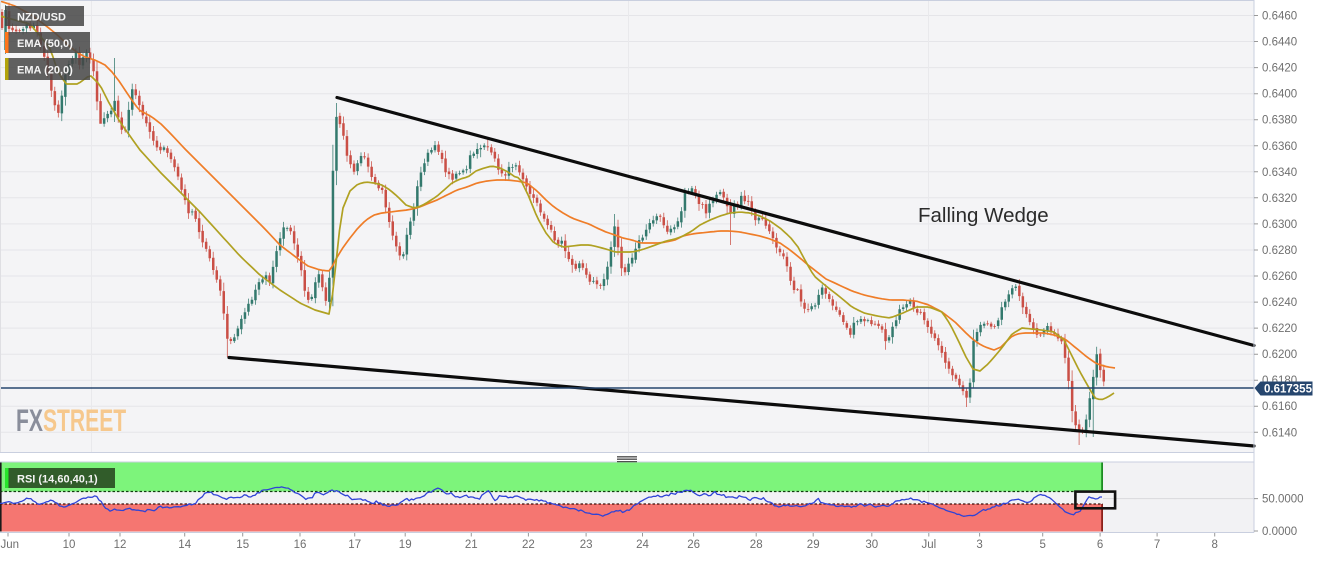 The image size is (1331, 563). Describe the element at coordinates (57, 480) in the screenshot. I see `svg-text: RSI (14,60,40,1)` at that location.